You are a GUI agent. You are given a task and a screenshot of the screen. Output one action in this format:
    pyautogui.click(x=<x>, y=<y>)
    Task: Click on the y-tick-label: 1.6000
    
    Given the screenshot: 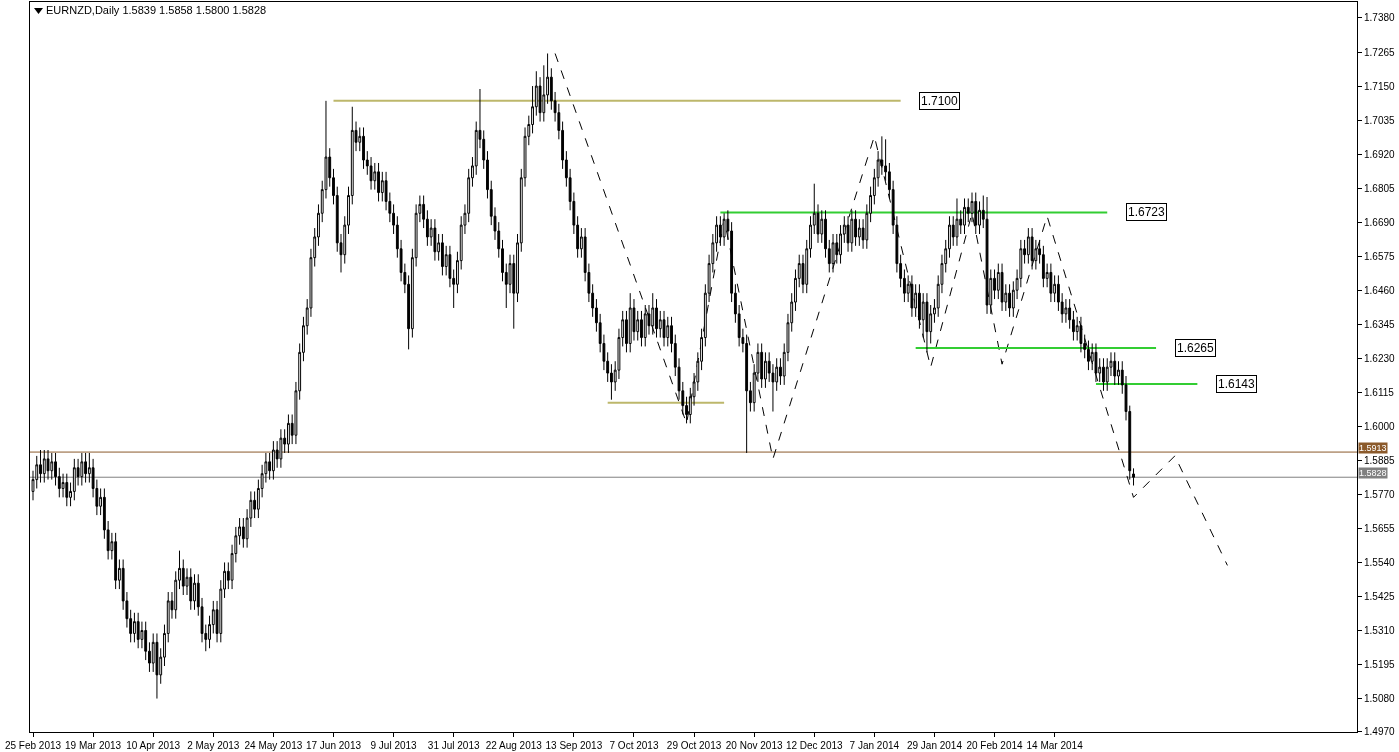 What is the action you would take?
    pyautogui.click(x=1380, y=426)
    